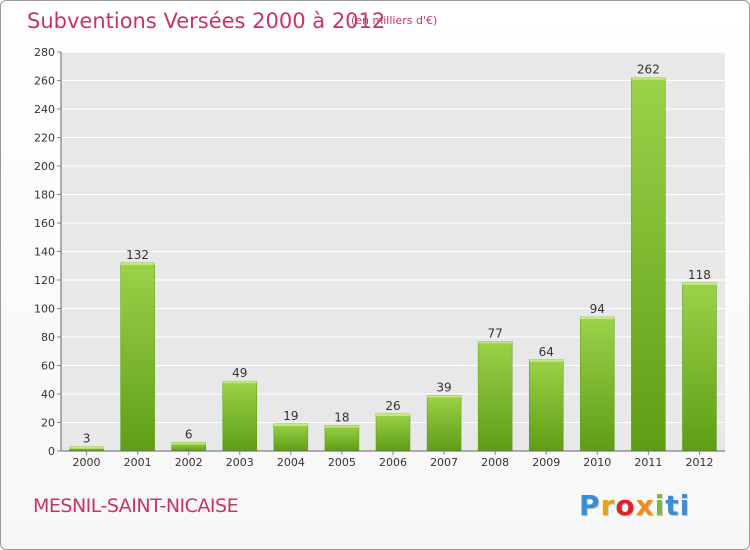 This screenshot has height=550, width=750. Describe the element at coordinates (648, 264) in the screenshot. I see `bar-2011` at that location.